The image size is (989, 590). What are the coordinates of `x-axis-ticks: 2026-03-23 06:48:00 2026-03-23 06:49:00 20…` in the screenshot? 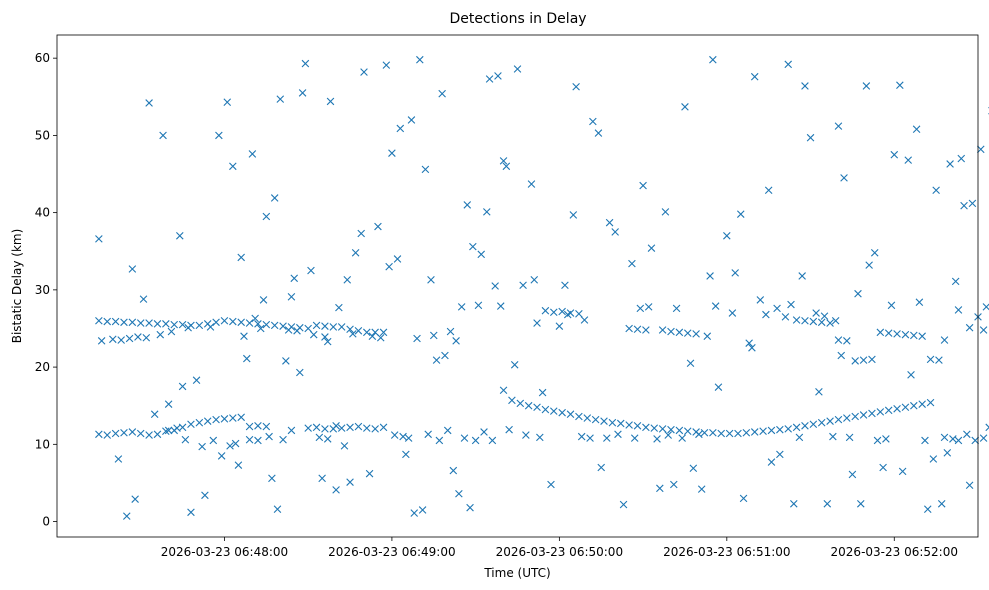 It's located at (559, 548).